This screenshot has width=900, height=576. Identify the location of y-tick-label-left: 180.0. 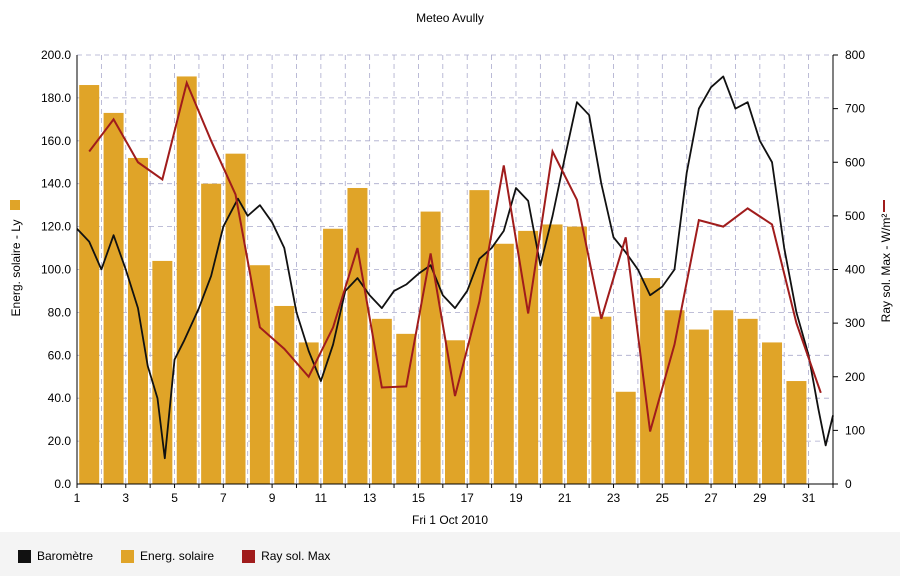
(56, 98).